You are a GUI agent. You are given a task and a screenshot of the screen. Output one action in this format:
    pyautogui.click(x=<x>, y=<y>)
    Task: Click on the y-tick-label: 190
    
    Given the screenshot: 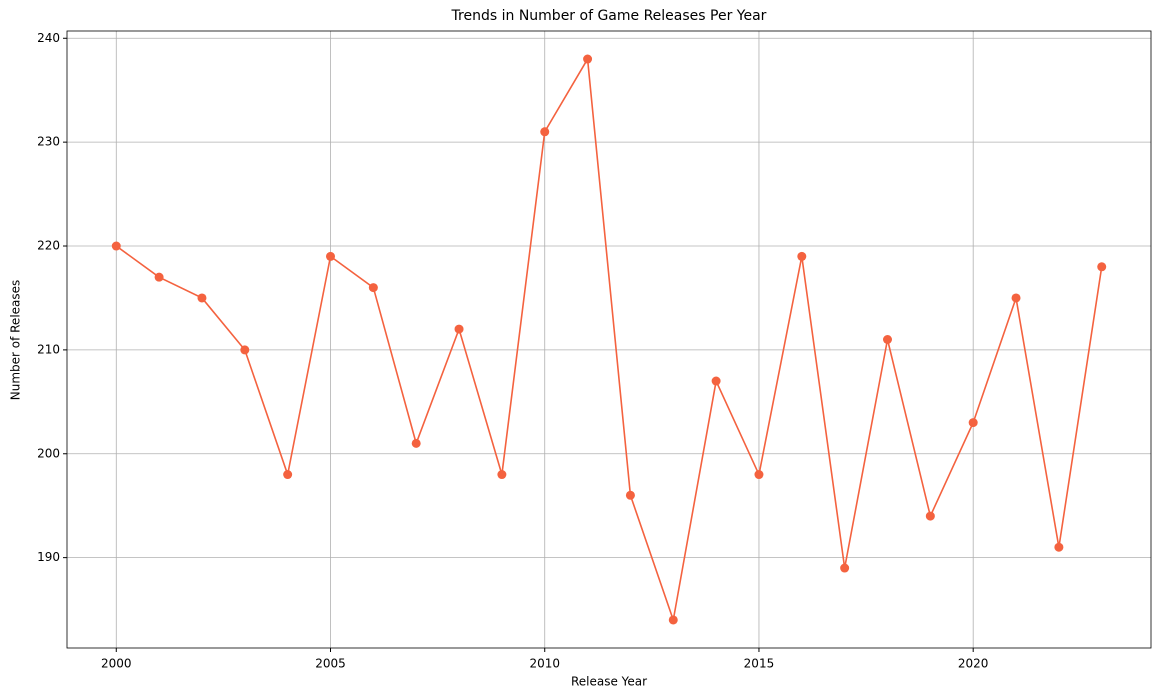 What is the action you would take?
    pyautogui.click(x=48, y=557)
    